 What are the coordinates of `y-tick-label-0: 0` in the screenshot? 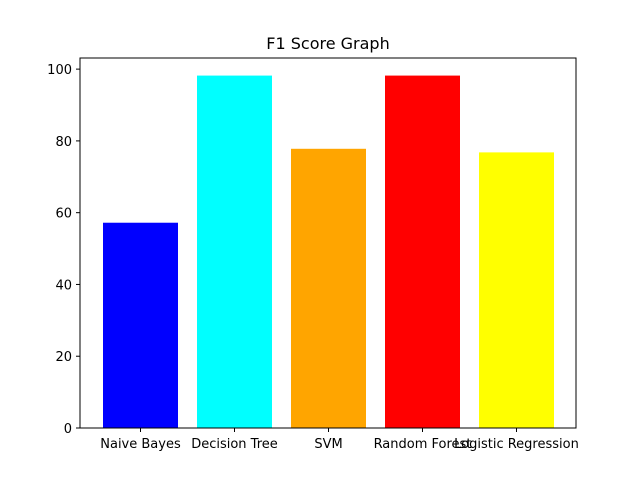 It's located at (68, 429).